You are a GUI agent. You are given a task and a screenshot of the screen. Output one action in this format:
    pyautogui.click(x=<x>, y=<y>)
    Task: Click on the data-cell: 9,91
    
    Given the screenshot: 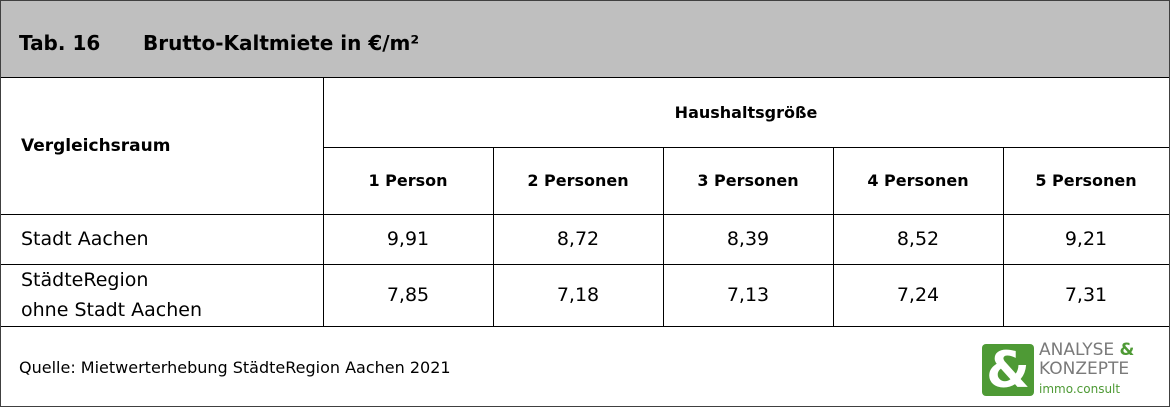 What is the action you would take?
    pyautogui.click(x=408, y=239)
    